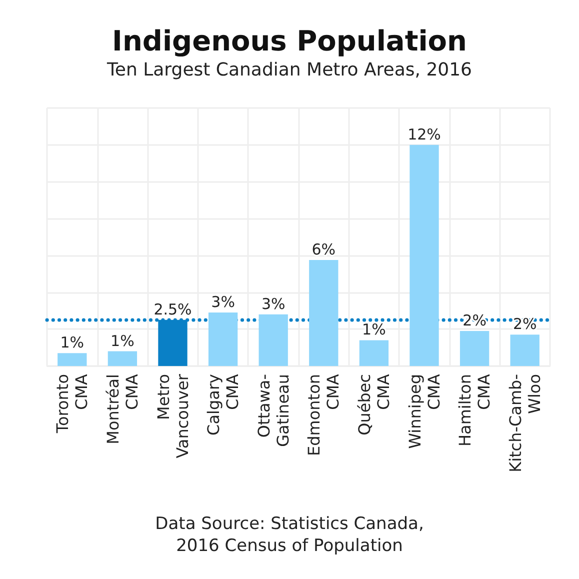 Image resolution: width=579 pixels, height=579 pixels. I want to click on x-tick-label: Montréal CMA, so click(122, 409).